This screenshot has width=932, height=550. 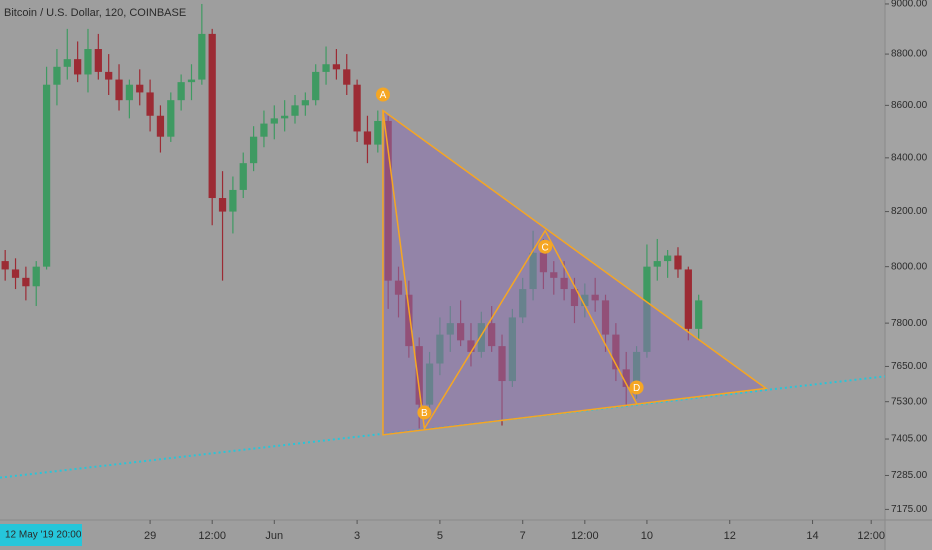 I want to click on x-tick-label: 5, so click(x=440, y=536).